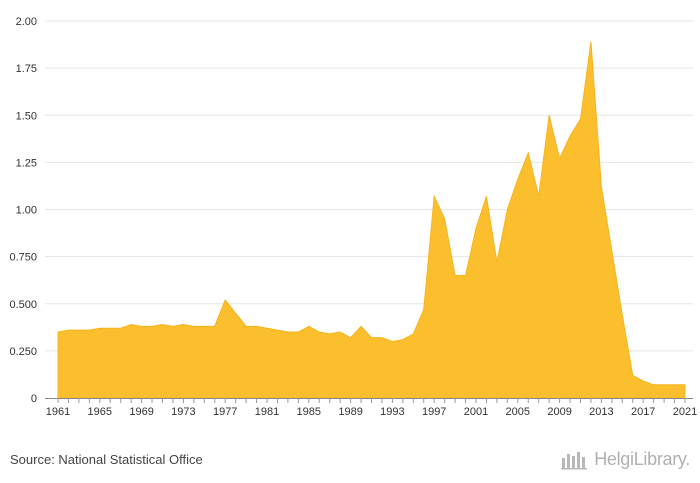 The width and height of the screenshot is (700, 483). I want to click on y-tick-label: 0.250, so click(23, 352).